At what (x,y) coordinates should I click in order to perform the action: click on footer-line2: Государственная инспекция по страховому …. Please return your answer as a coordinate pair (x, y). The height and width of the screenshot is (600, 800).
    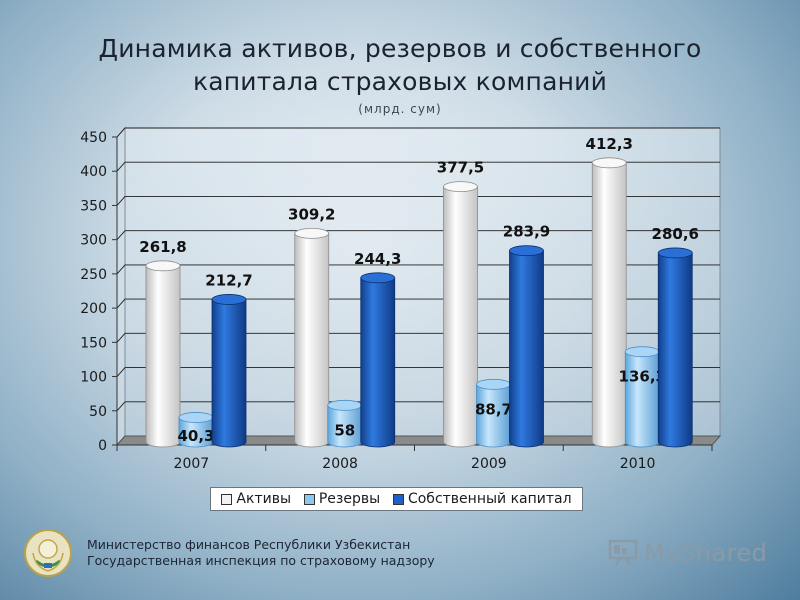
    Looking at the image, I should click on (261, 560).